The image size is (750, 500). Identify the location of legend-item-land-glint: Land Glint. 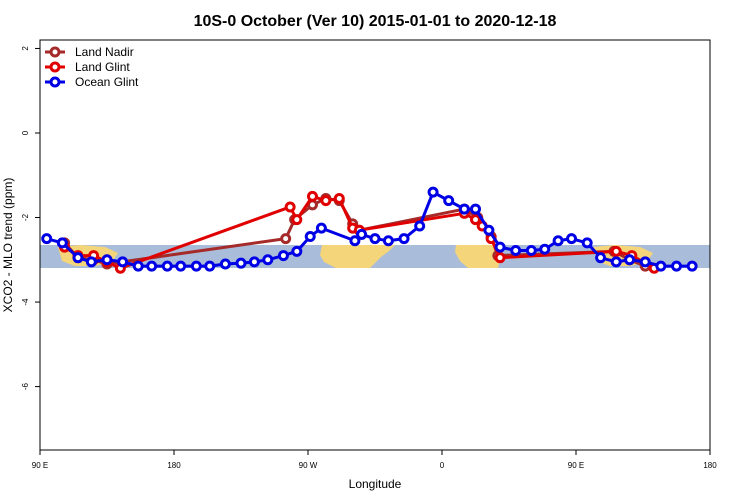
(87, 67).